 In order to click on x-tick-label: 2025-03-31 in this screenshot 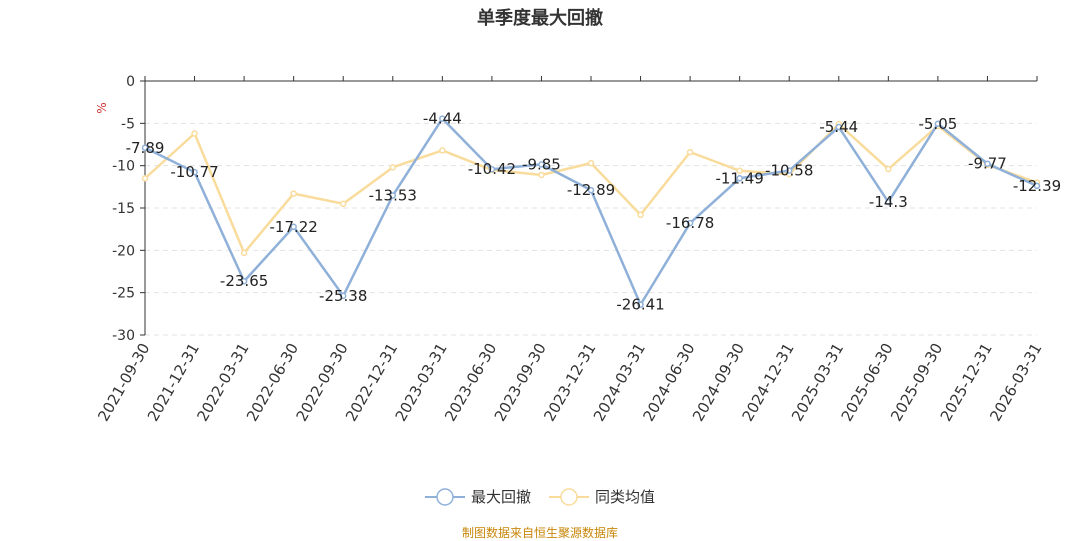, I will do `click(817, 382)`.